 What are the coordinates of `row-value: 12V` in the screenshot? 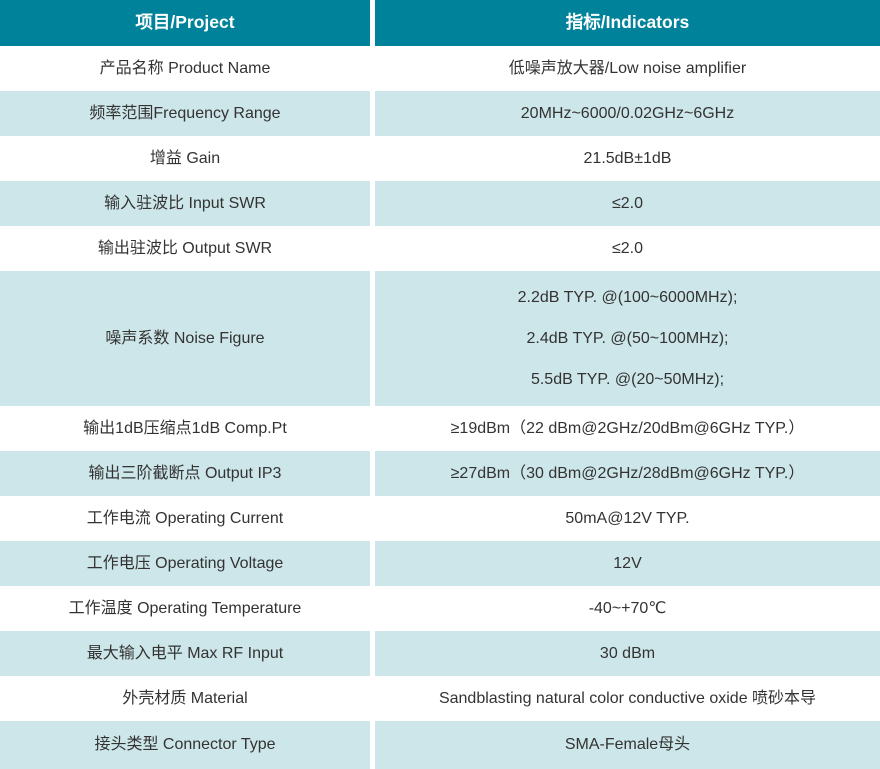 It's located at (627, 563).